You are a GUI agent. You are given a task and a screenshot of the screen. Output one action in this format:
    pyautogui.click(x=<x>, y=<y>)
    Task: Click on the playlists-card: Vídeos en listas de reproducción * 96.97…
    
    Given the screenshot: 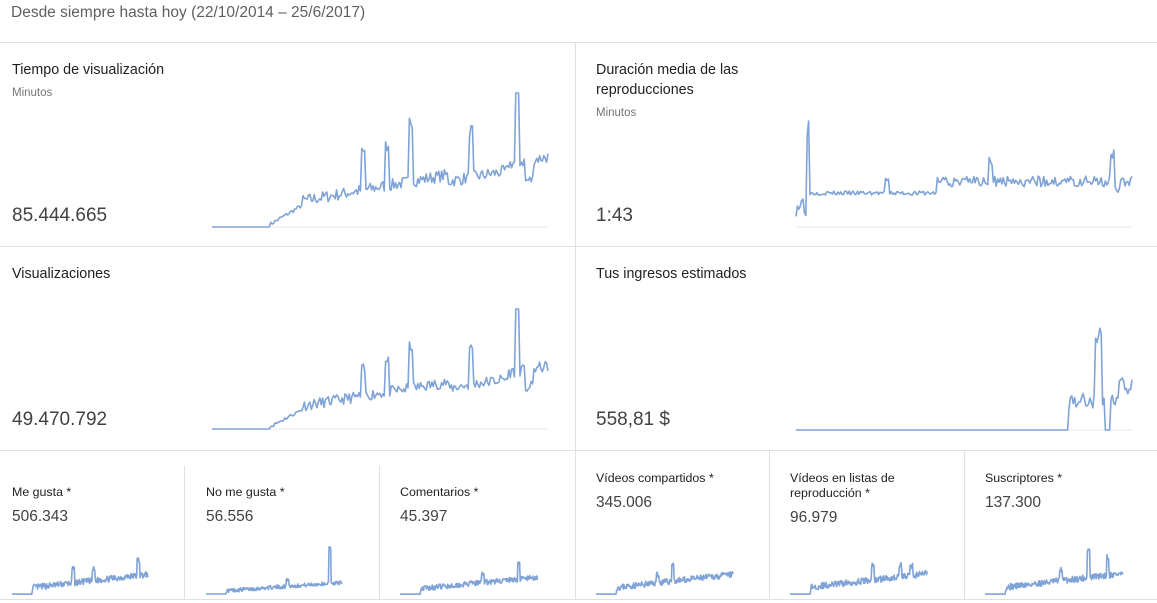 What is the action you would take?
    pyautogui.click(x=867, y=525)
    